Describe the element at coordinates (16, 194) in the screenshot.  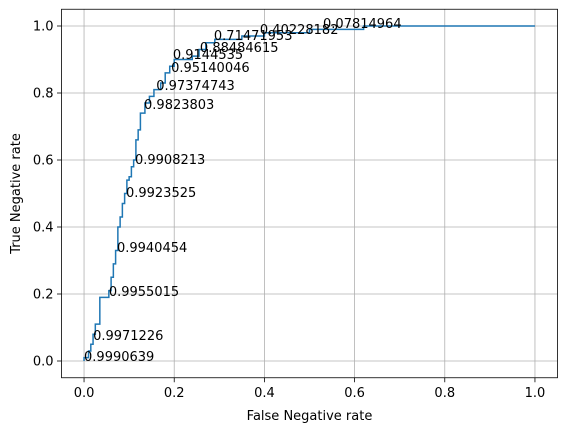
I see `y-axis-label: True Negative rate` at that location.